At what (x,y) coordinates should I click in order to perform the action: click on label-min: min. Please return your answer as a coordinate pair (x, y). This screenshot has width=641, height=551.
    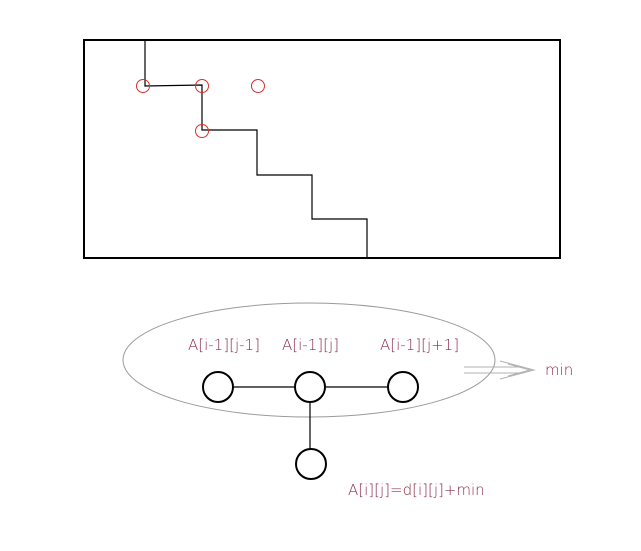
    Looking at the image, I should click on (559, 370).